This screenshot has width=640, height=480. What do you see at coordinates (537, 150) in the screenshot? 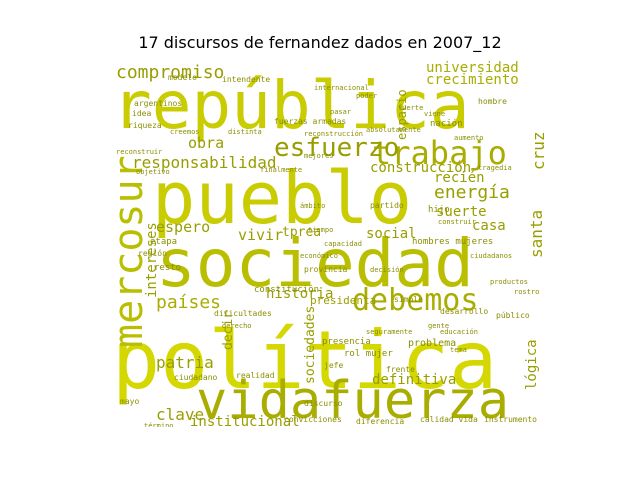
I see `word-30: cruz` at bounding box center [537, 150].